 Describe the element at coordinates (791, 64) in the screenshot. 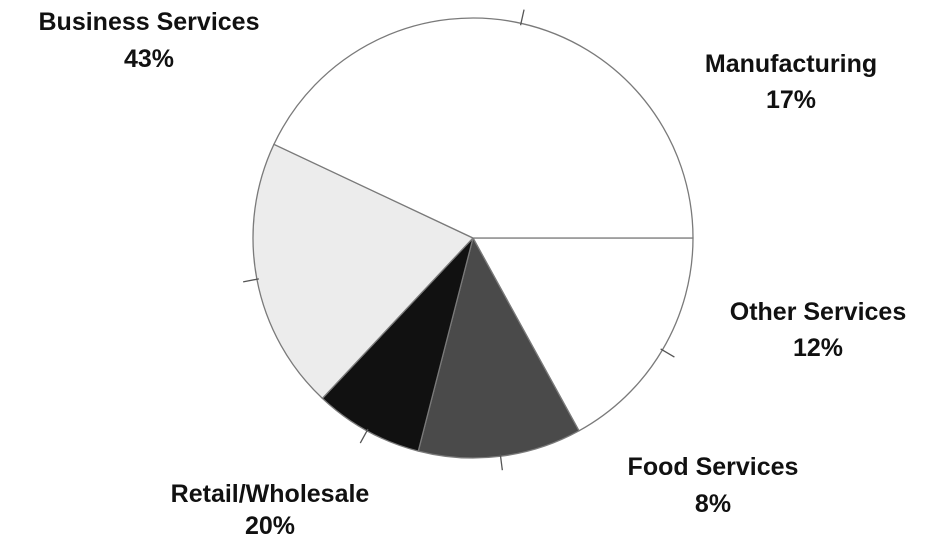

I see `label-manufacturing-name: Manufacturing` at that location.